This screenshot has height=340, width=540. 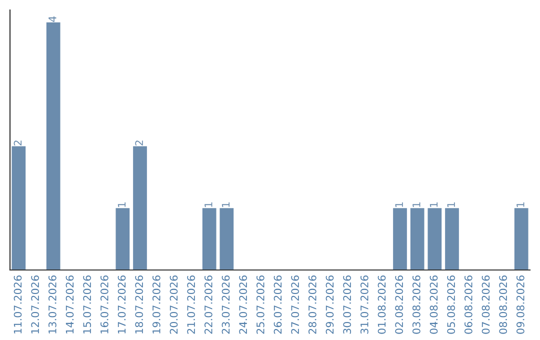 I want to click on x-tick-label: 05.08.2026, so click(x=451, y=305).